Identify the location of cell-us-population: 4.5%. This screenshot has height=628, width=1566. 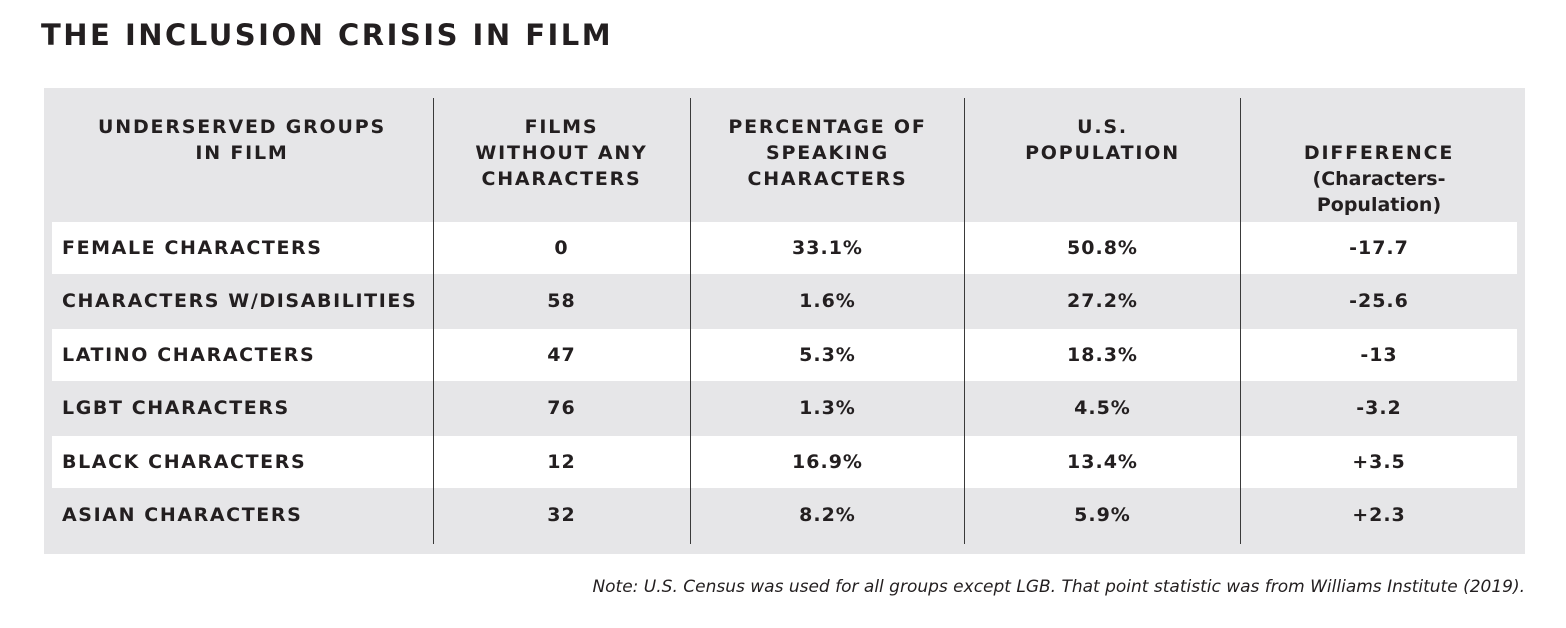
(1102, 408).